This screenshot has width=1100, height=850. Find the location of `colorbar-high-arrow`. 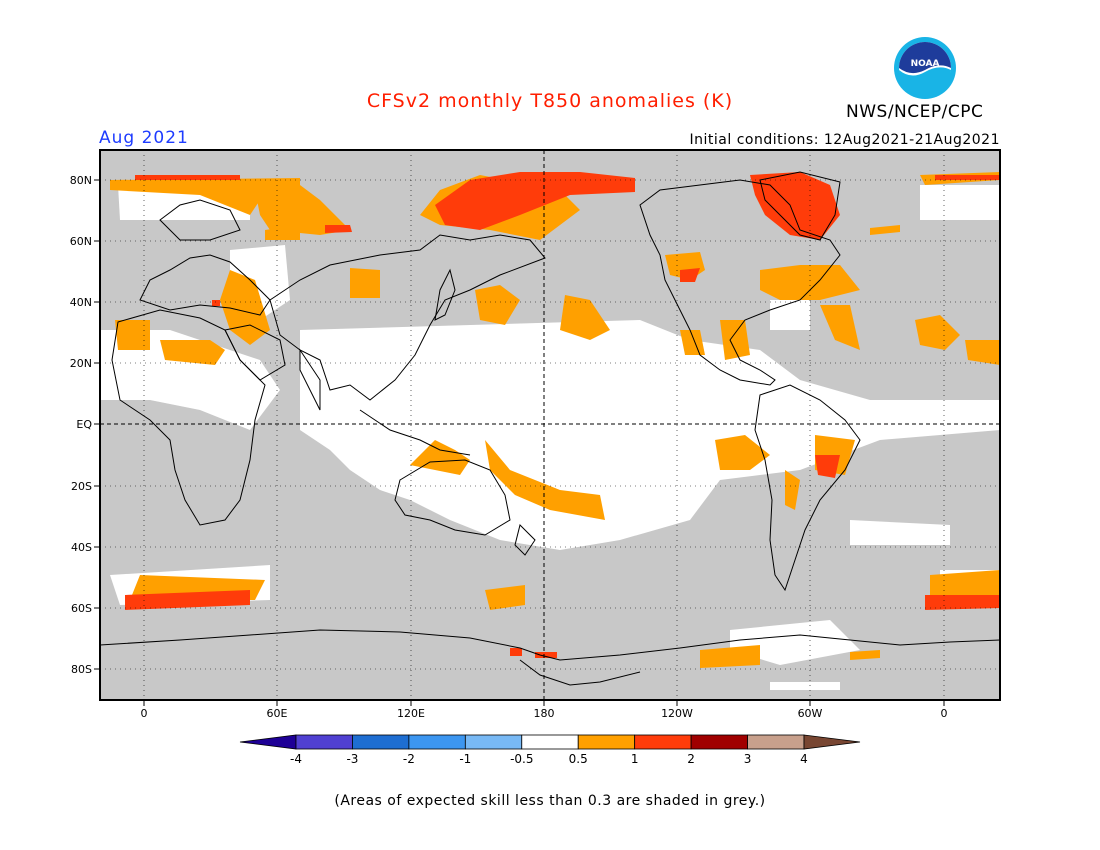

colorbar-high-arrow is located at coordinates (832, 742).